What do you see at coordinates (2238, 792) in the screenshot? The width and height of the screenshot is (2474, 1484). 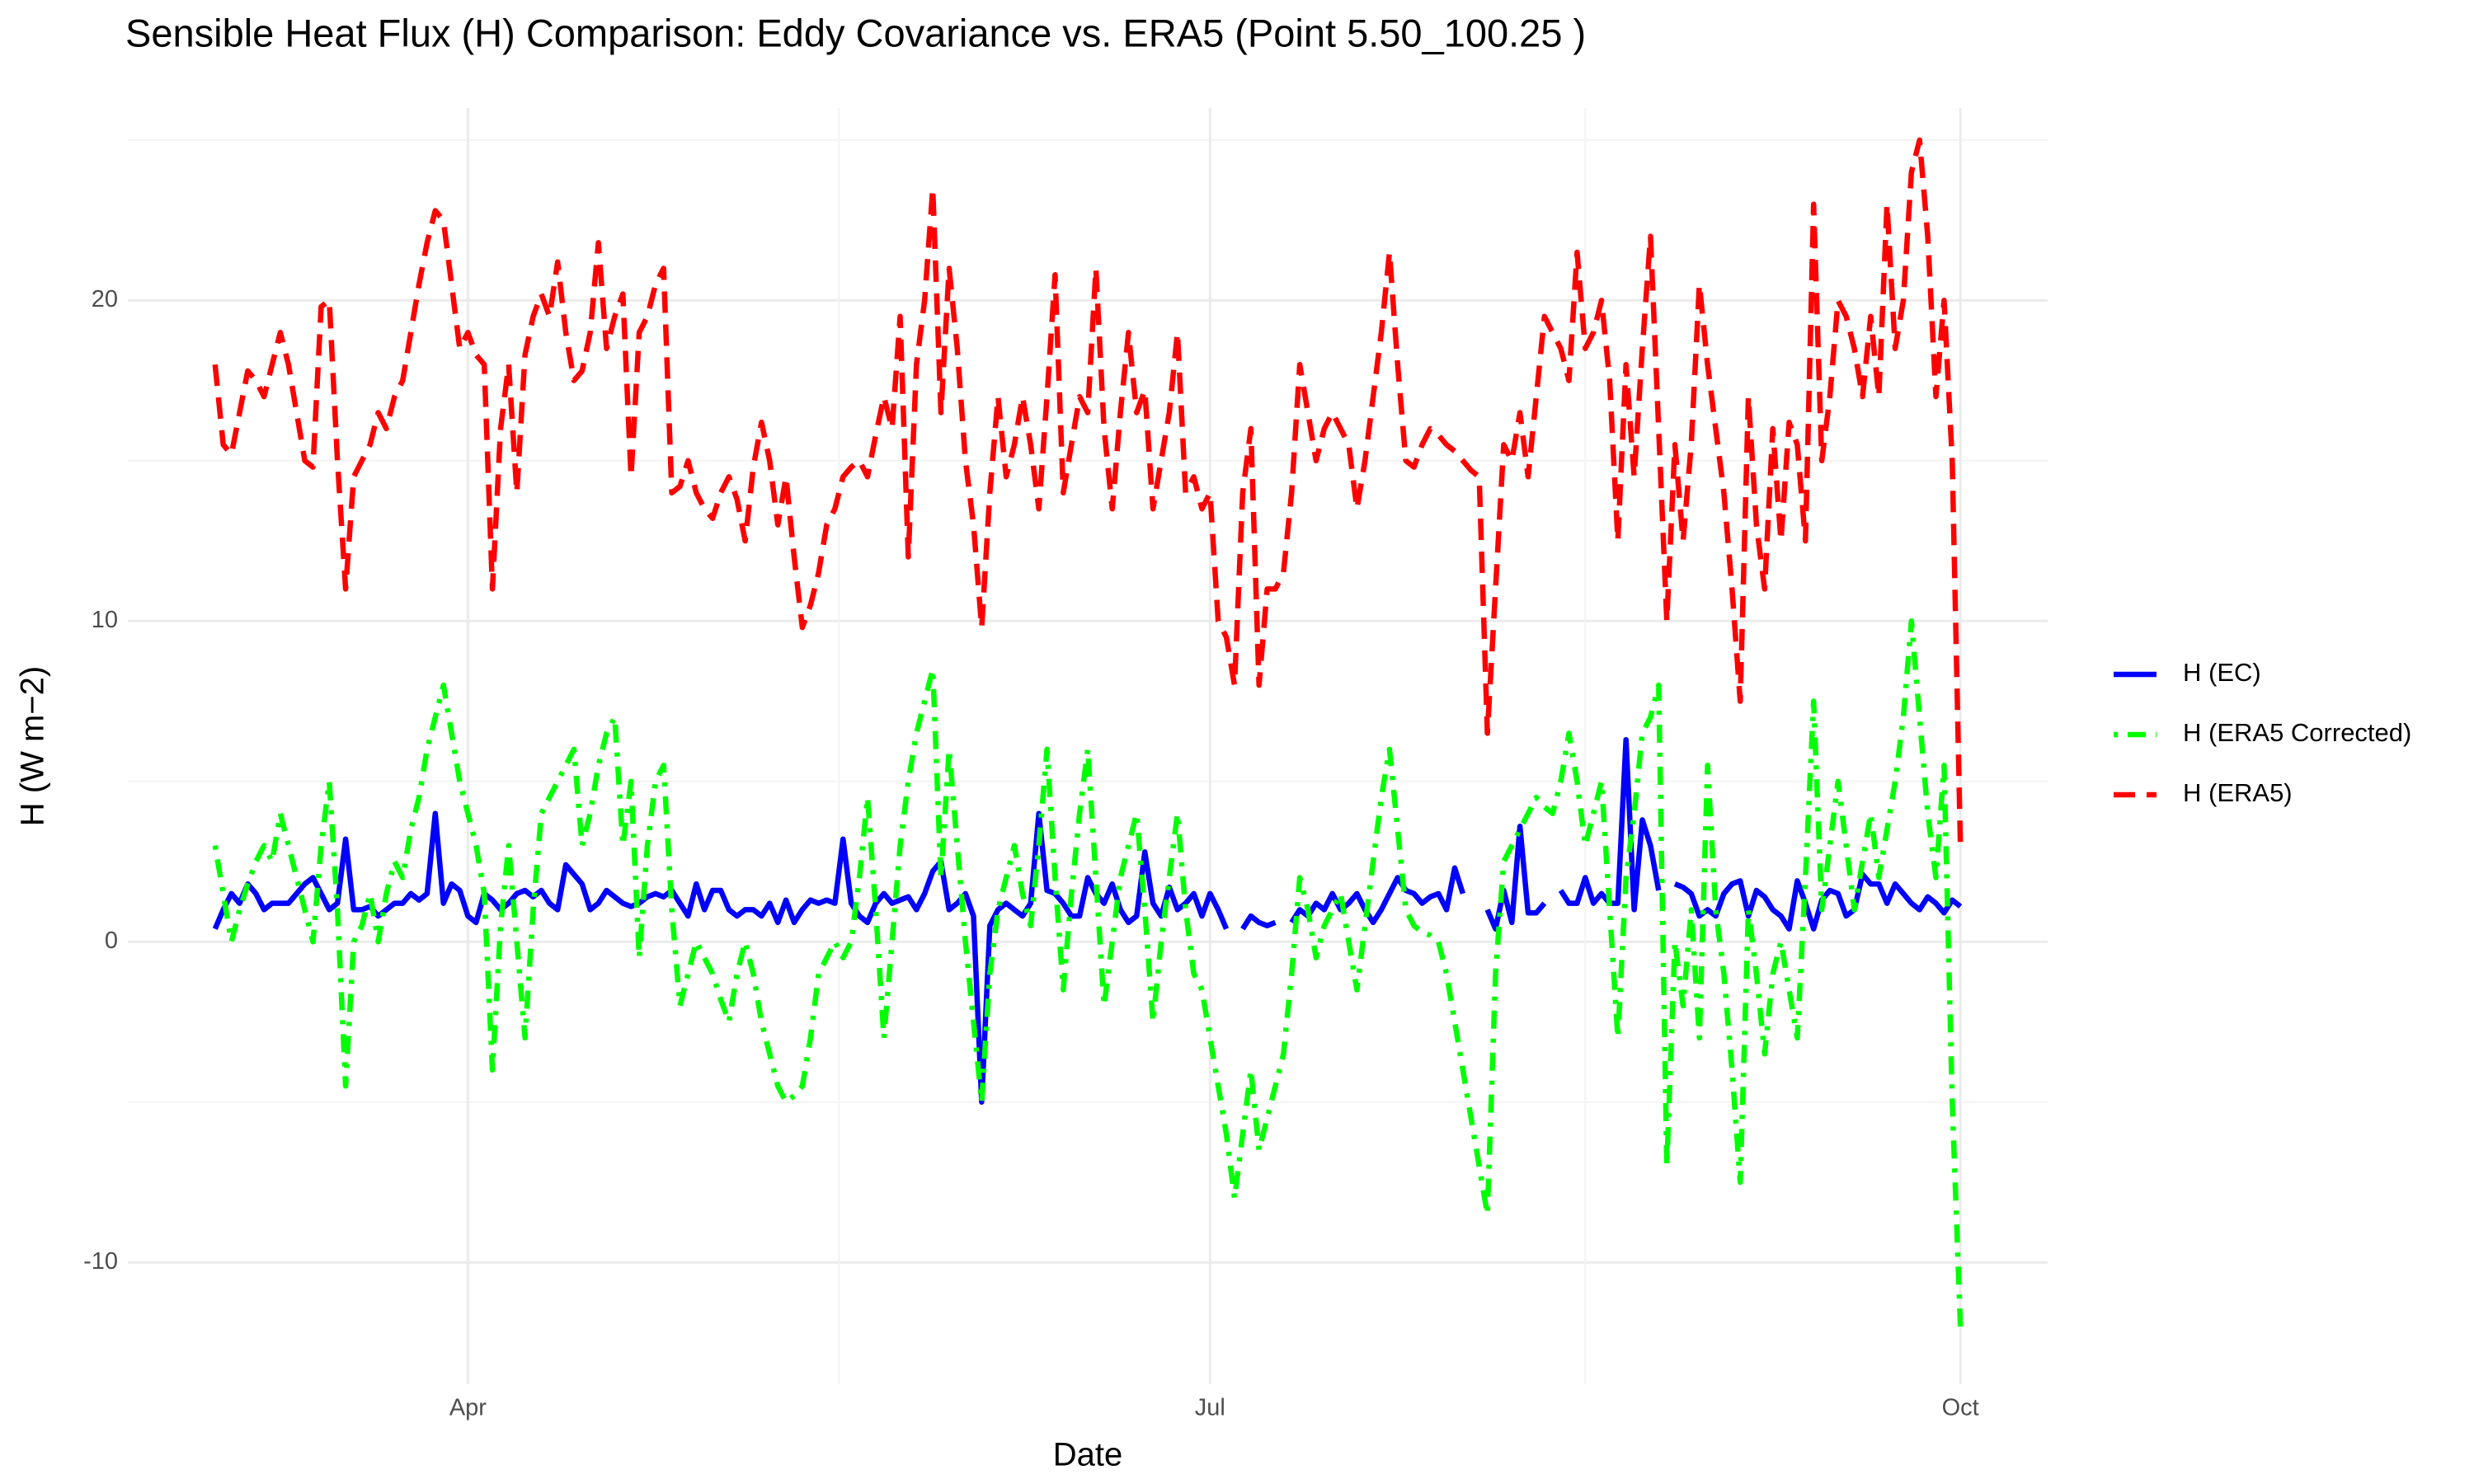 I see `legend-label: H (ERA5)` at bounding box center [2238, 792].